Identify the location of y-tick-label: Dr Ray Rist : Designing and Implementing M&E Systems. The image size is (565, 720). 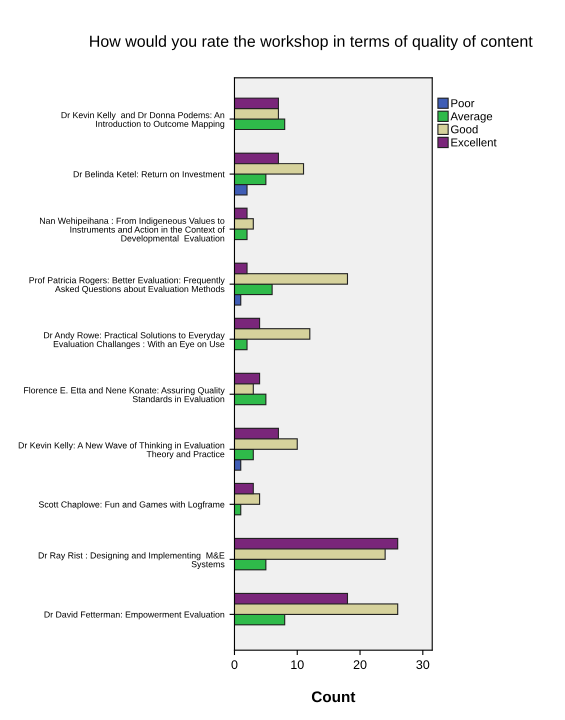
(131, 561).